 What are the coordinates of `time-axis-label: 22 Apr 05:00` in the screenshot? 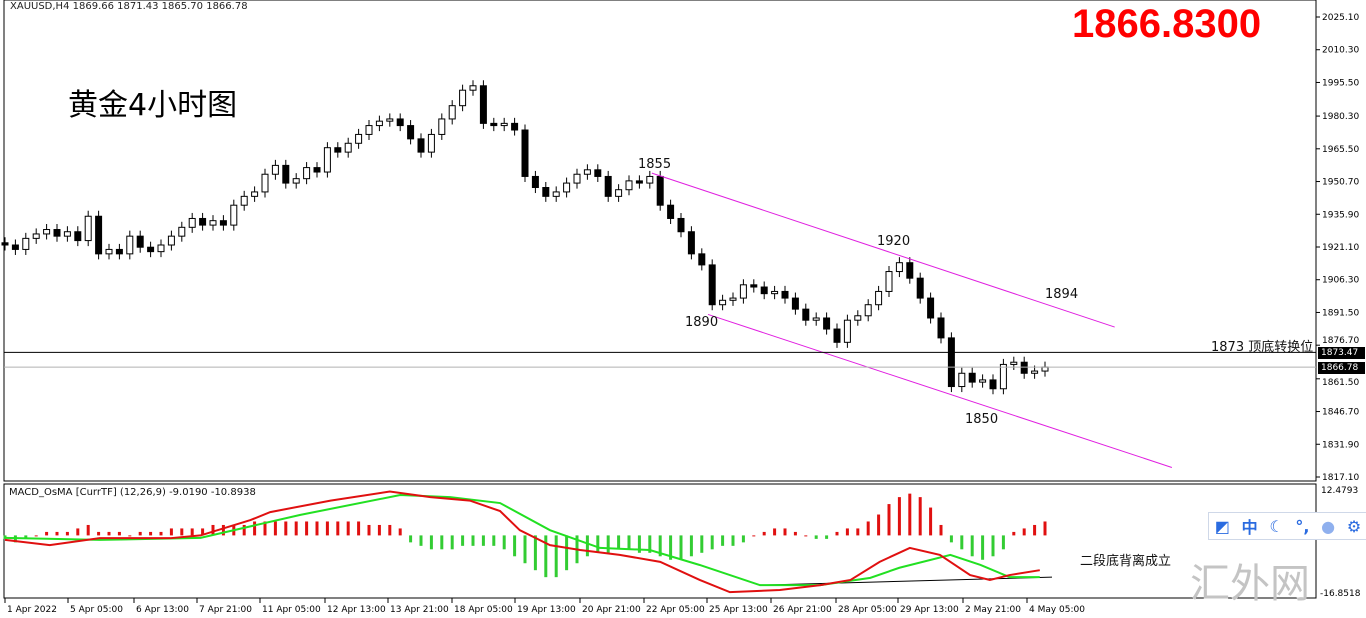 It's located at (675, 610).